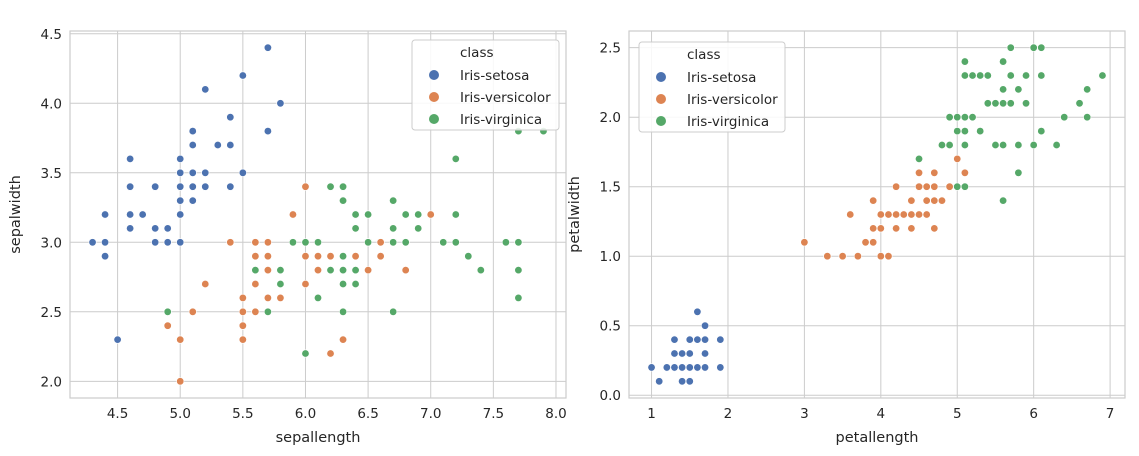  I want to click on x-tick-label: 2, so click(728, 414).